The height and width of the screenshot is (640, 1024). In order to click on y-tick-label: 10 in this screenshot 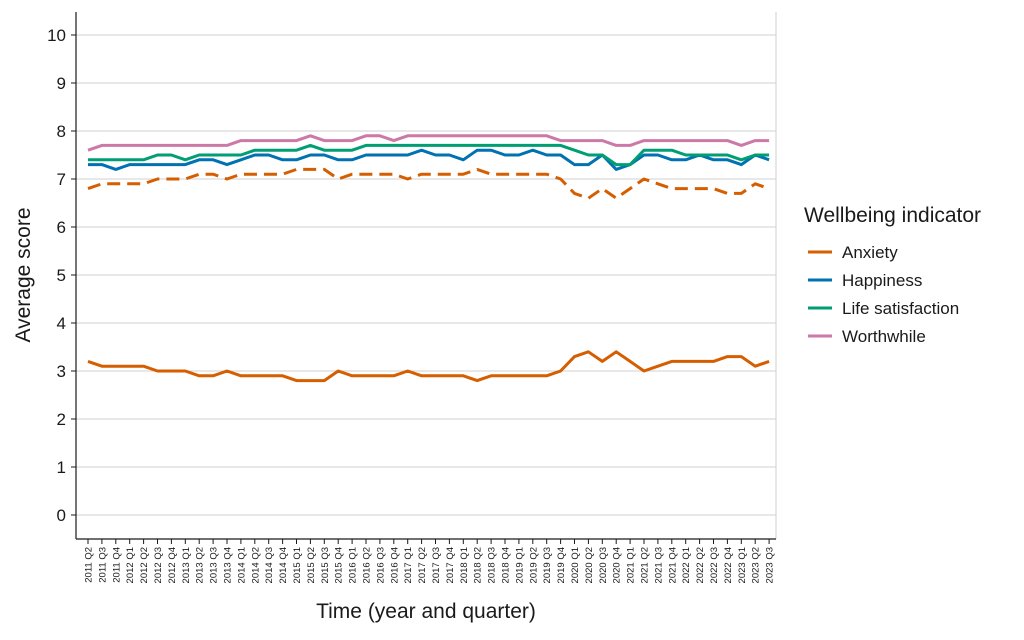, I will do `click(56, 35)`.